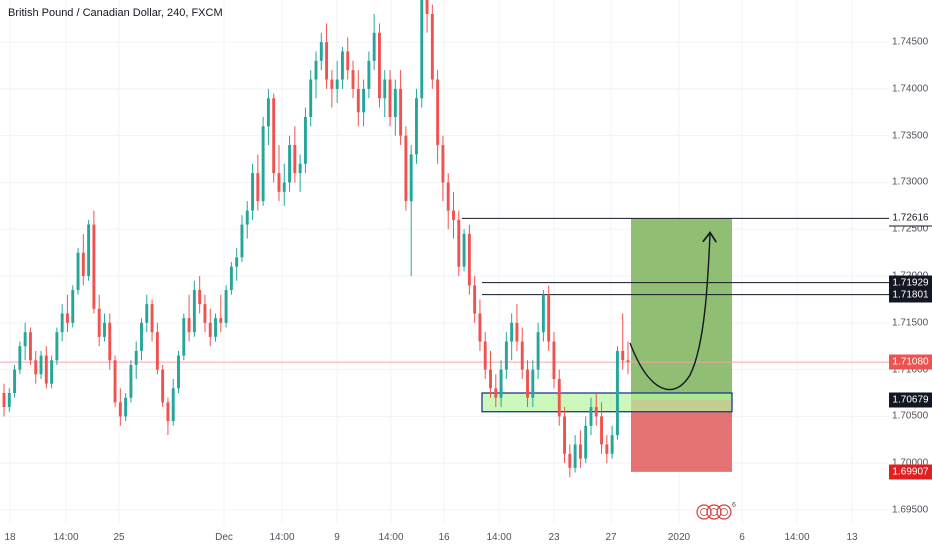 This screenshot has height=550, width=932. Describe the element at coordinates (716, 511) in the screenshot. I see `tradingview-logo-icon: 6` at that location.